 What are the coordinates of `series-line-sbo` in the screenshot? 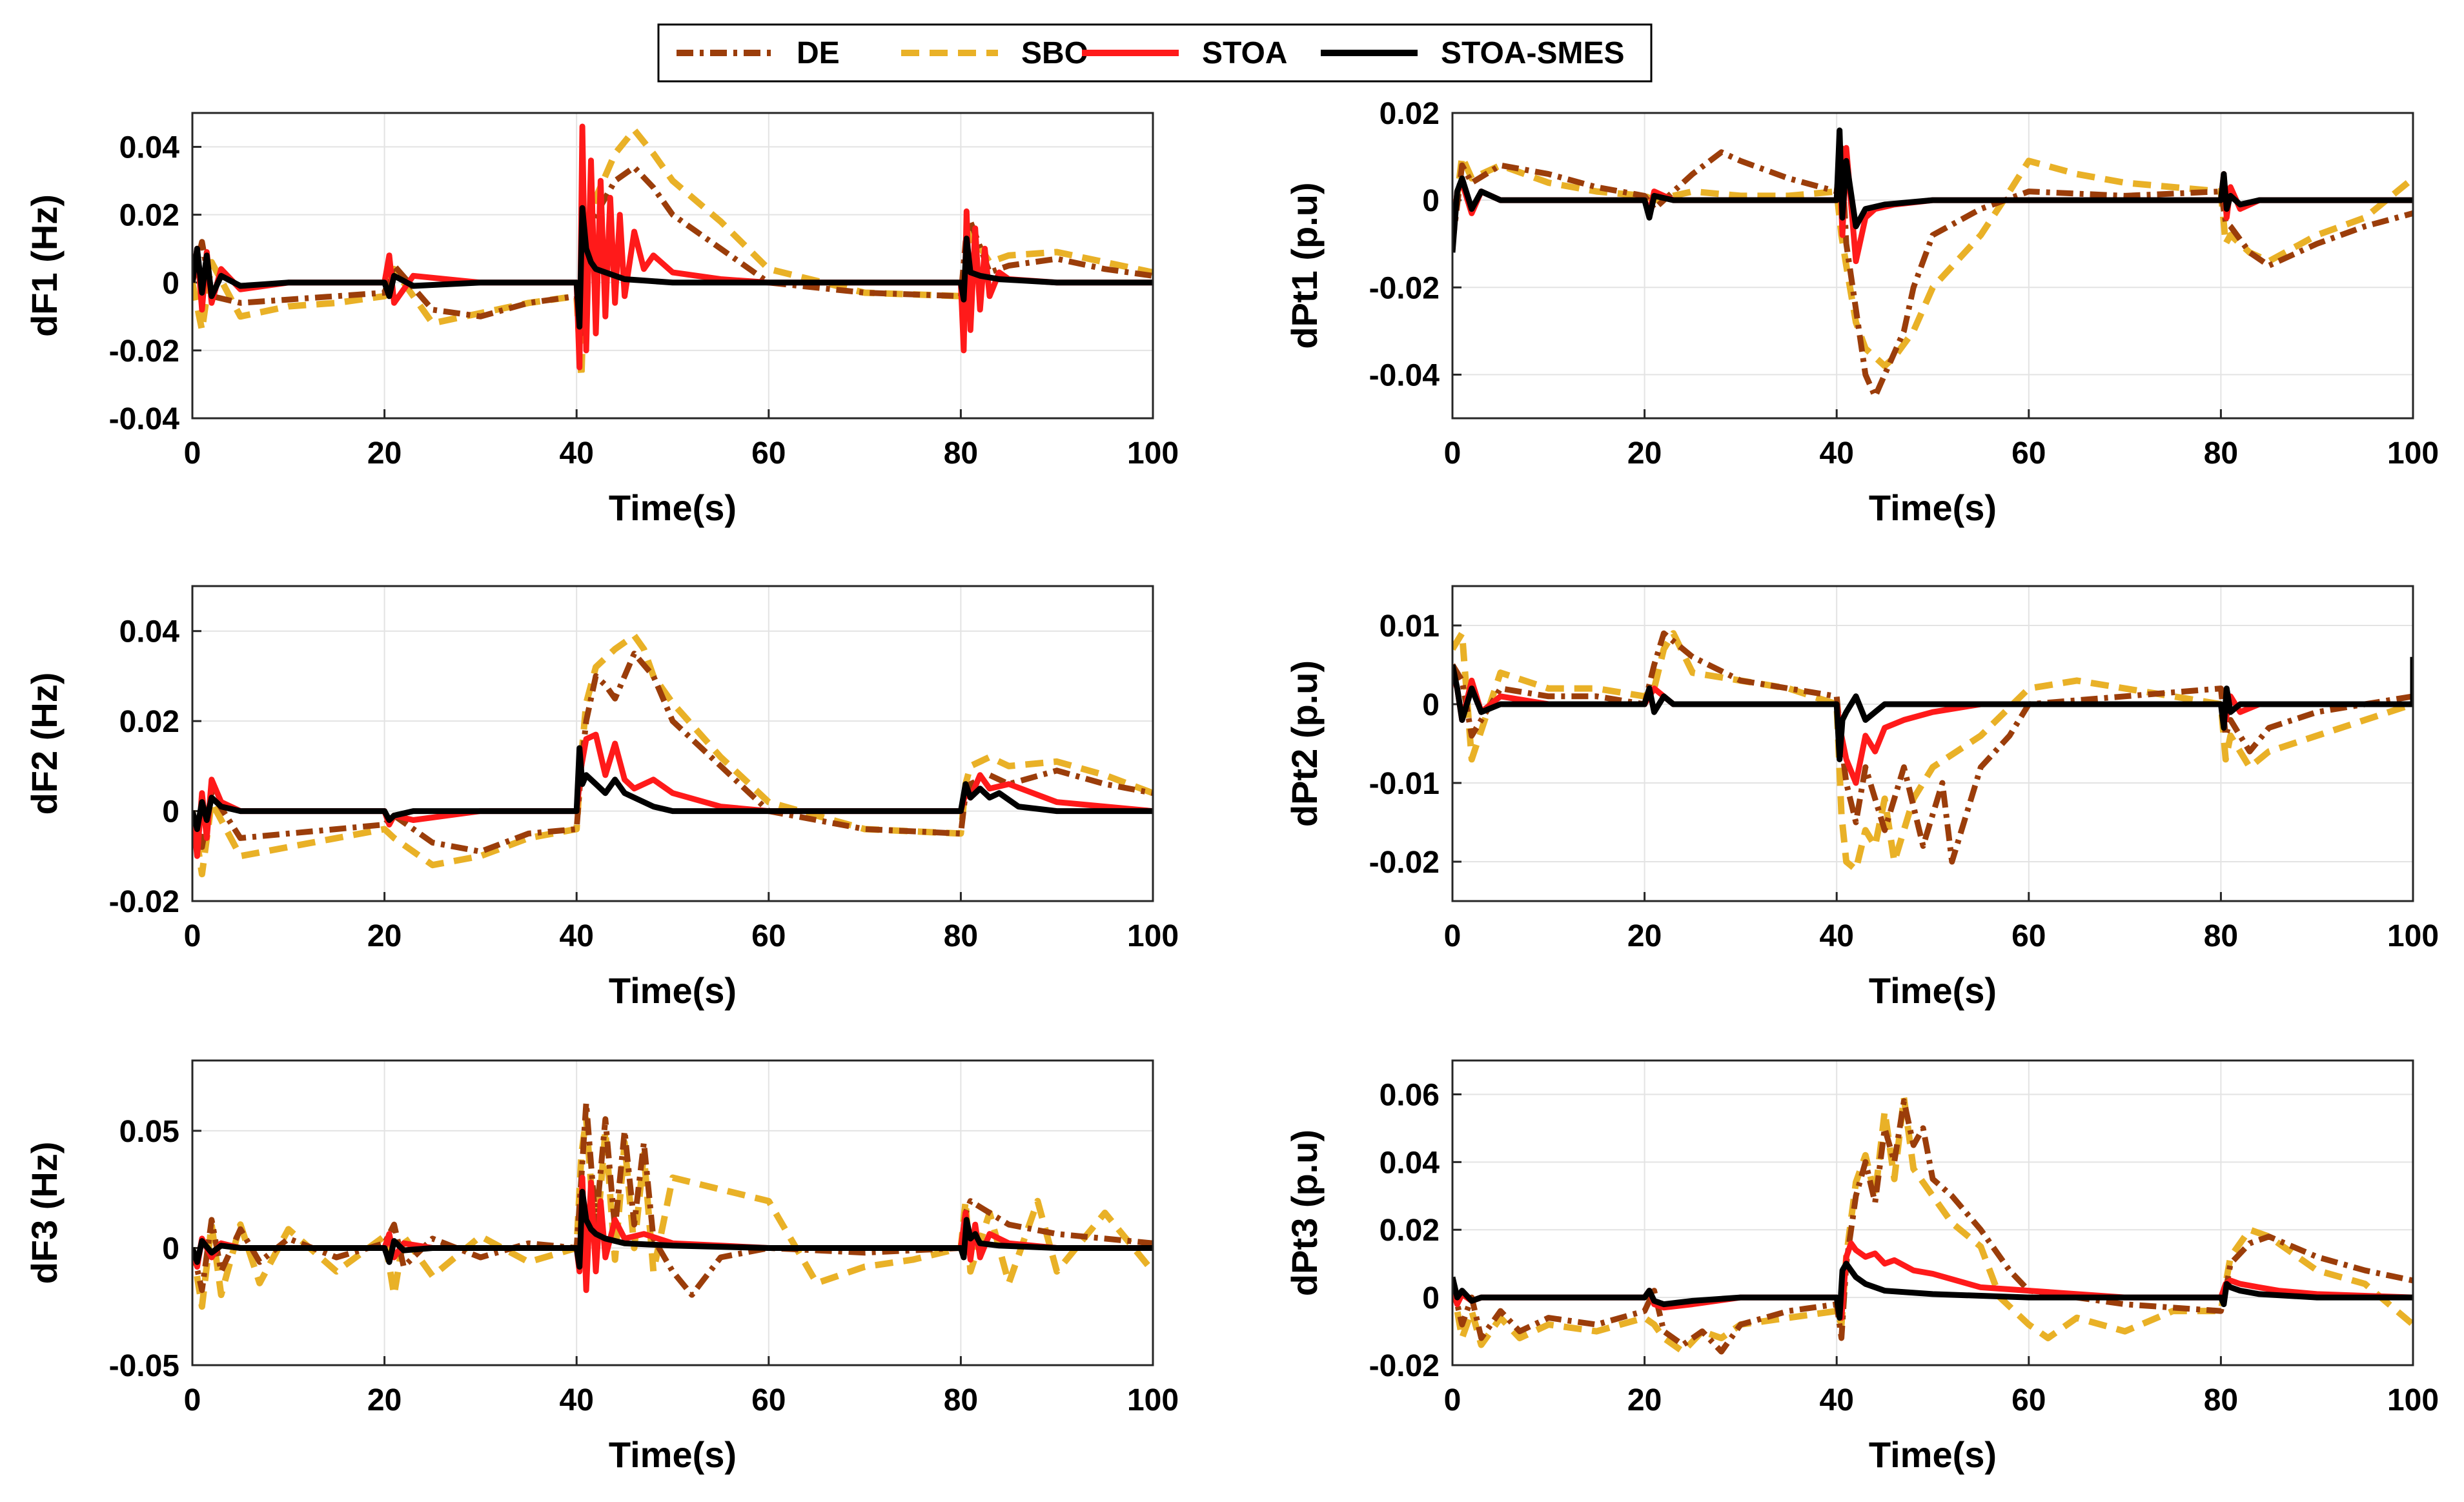 It's located at (1932, 261).